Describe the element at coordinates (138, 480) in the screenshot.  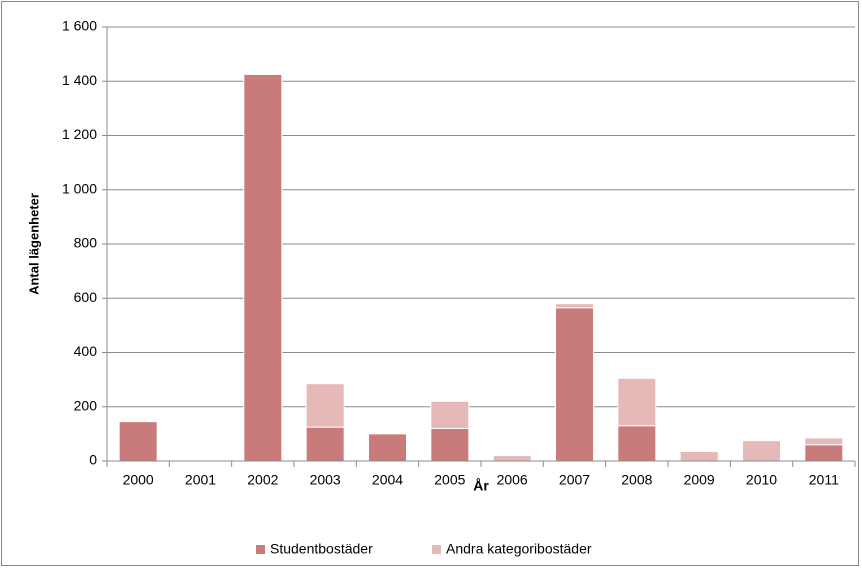
I see `x-tick-label: 2000` at that location.